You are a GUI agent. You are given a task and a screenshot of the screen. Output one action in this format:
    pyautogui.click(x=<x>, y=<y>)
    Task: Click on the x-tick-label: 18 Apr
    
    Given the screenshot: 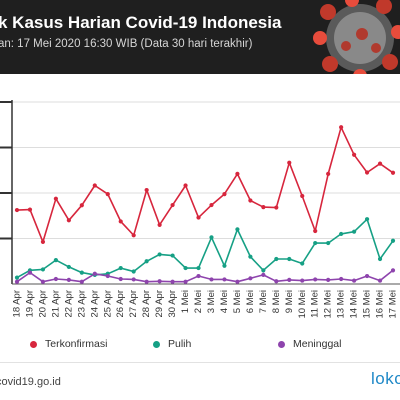 What is the action you would take?
    pyautogui.click(x=17, y=303)
    